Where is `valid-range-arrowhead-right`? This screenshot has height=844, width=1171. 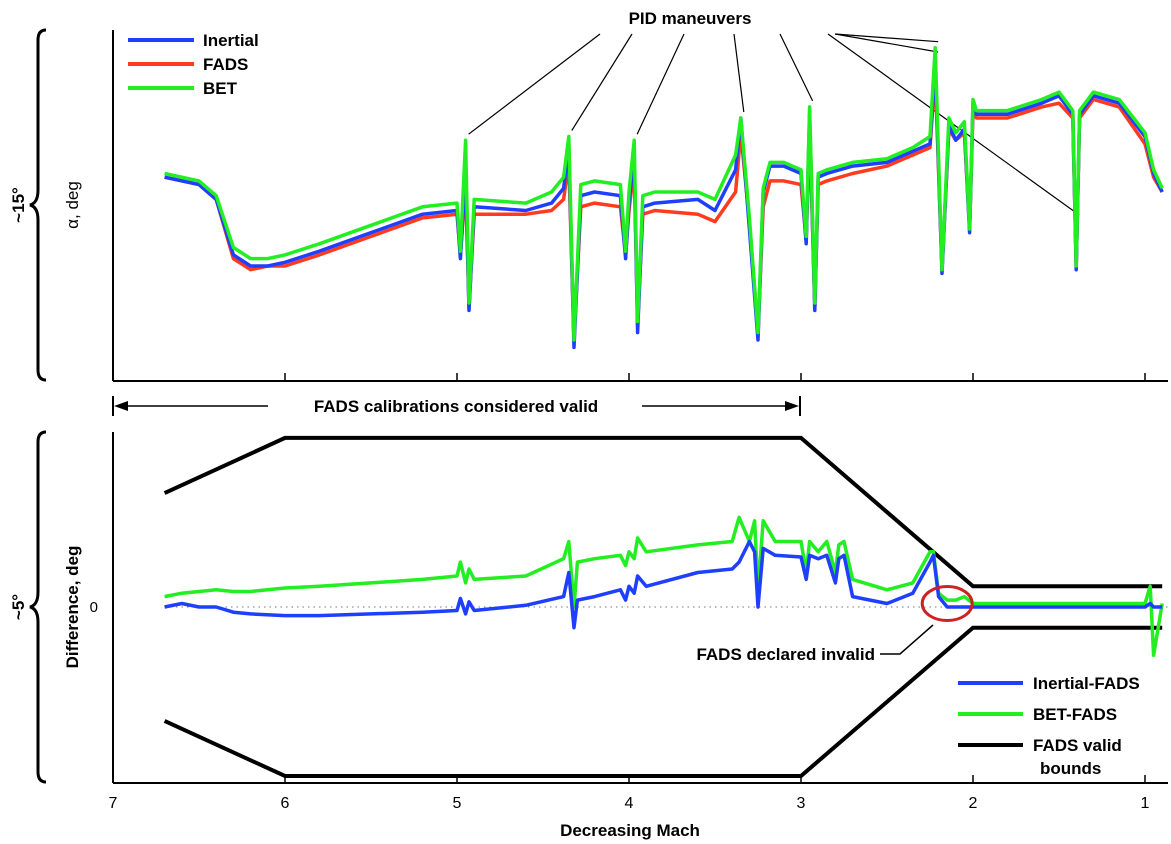 valid-range-arrowhead-right is located at coordinates (792, 406).